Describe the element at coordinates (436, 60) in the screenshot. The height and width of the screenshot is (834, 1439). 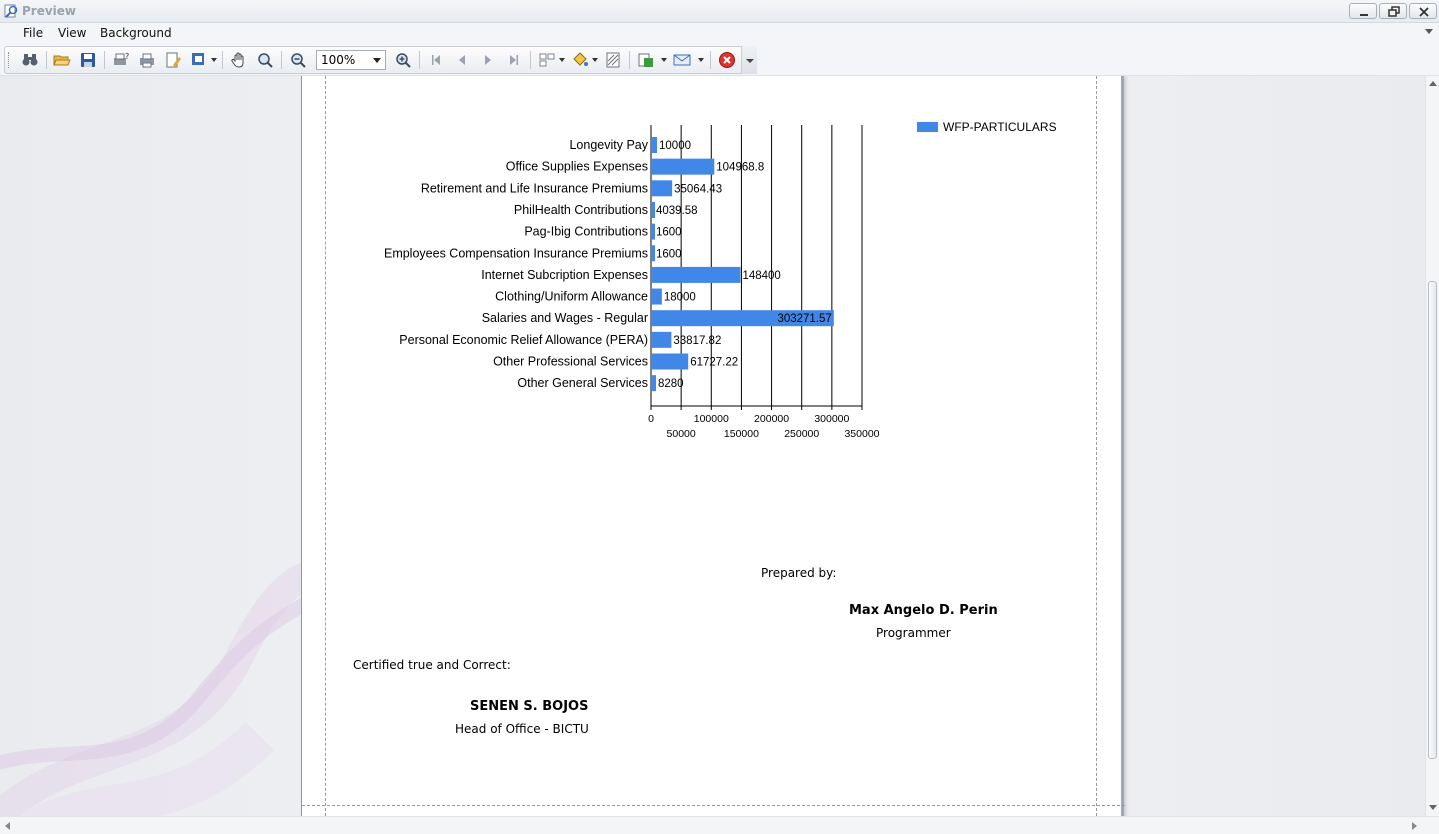
I see `first-page-button` at that location.